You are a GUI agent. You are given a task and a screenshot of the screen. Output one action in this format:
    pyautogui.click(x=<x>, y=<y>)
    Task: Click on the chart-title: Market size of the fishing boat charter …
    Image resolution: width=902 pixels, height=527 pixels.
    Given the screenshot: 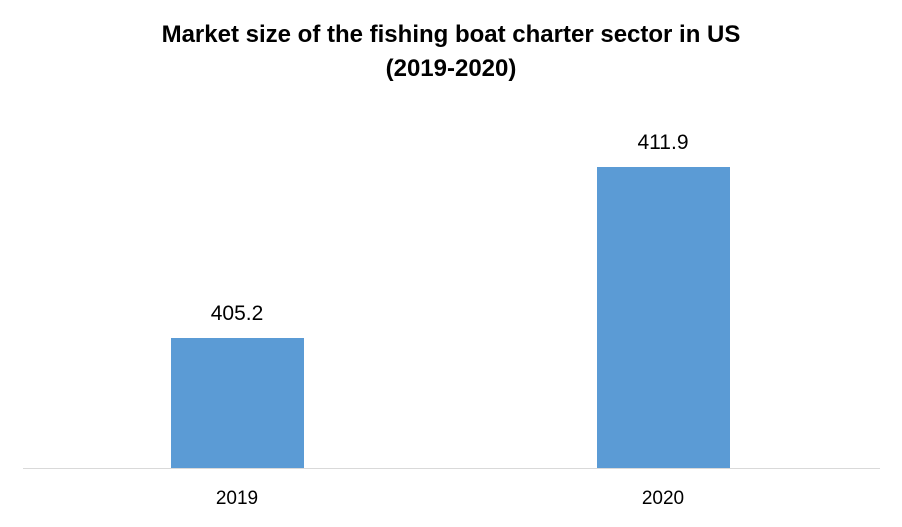 What is the action you would take?
    pyautogui.click(x=451, y=52)
    